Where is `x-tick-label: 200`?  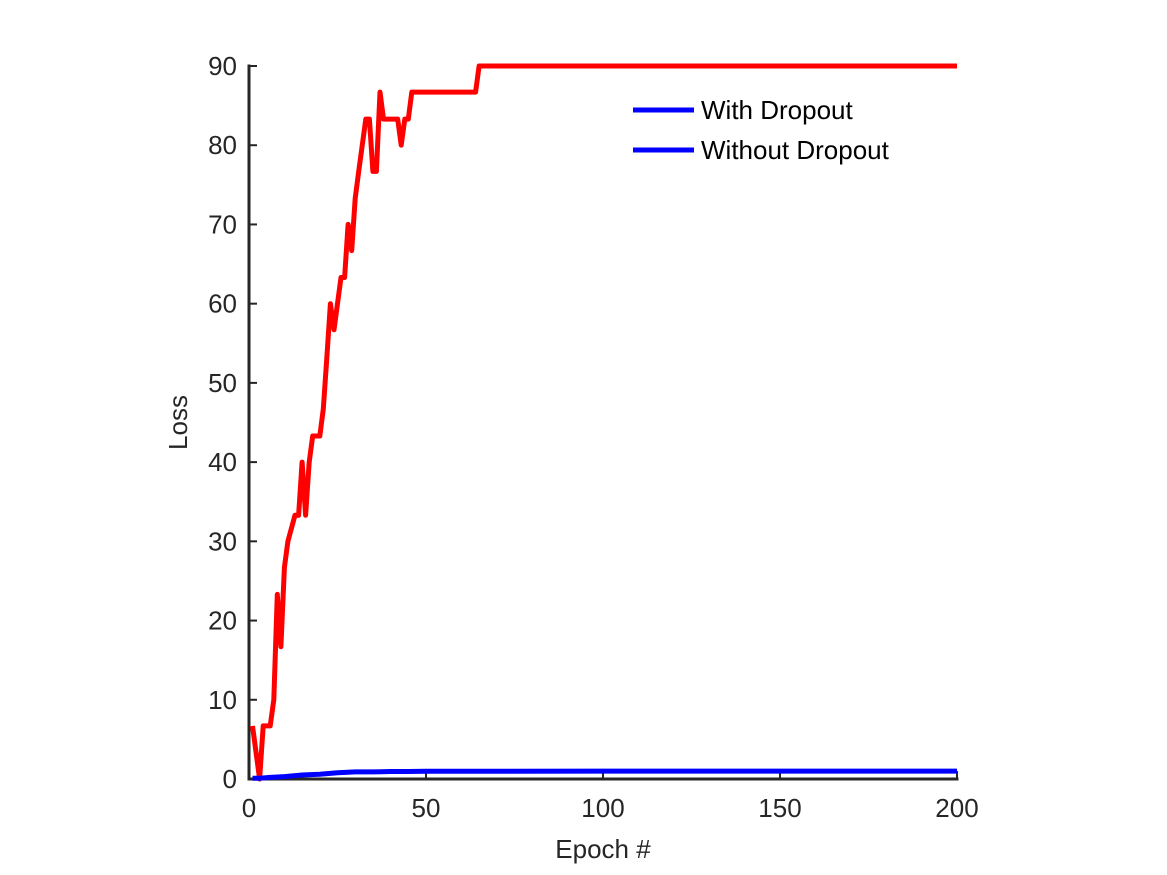
x-tick-label: 200 is located at coordinates (956, 808).